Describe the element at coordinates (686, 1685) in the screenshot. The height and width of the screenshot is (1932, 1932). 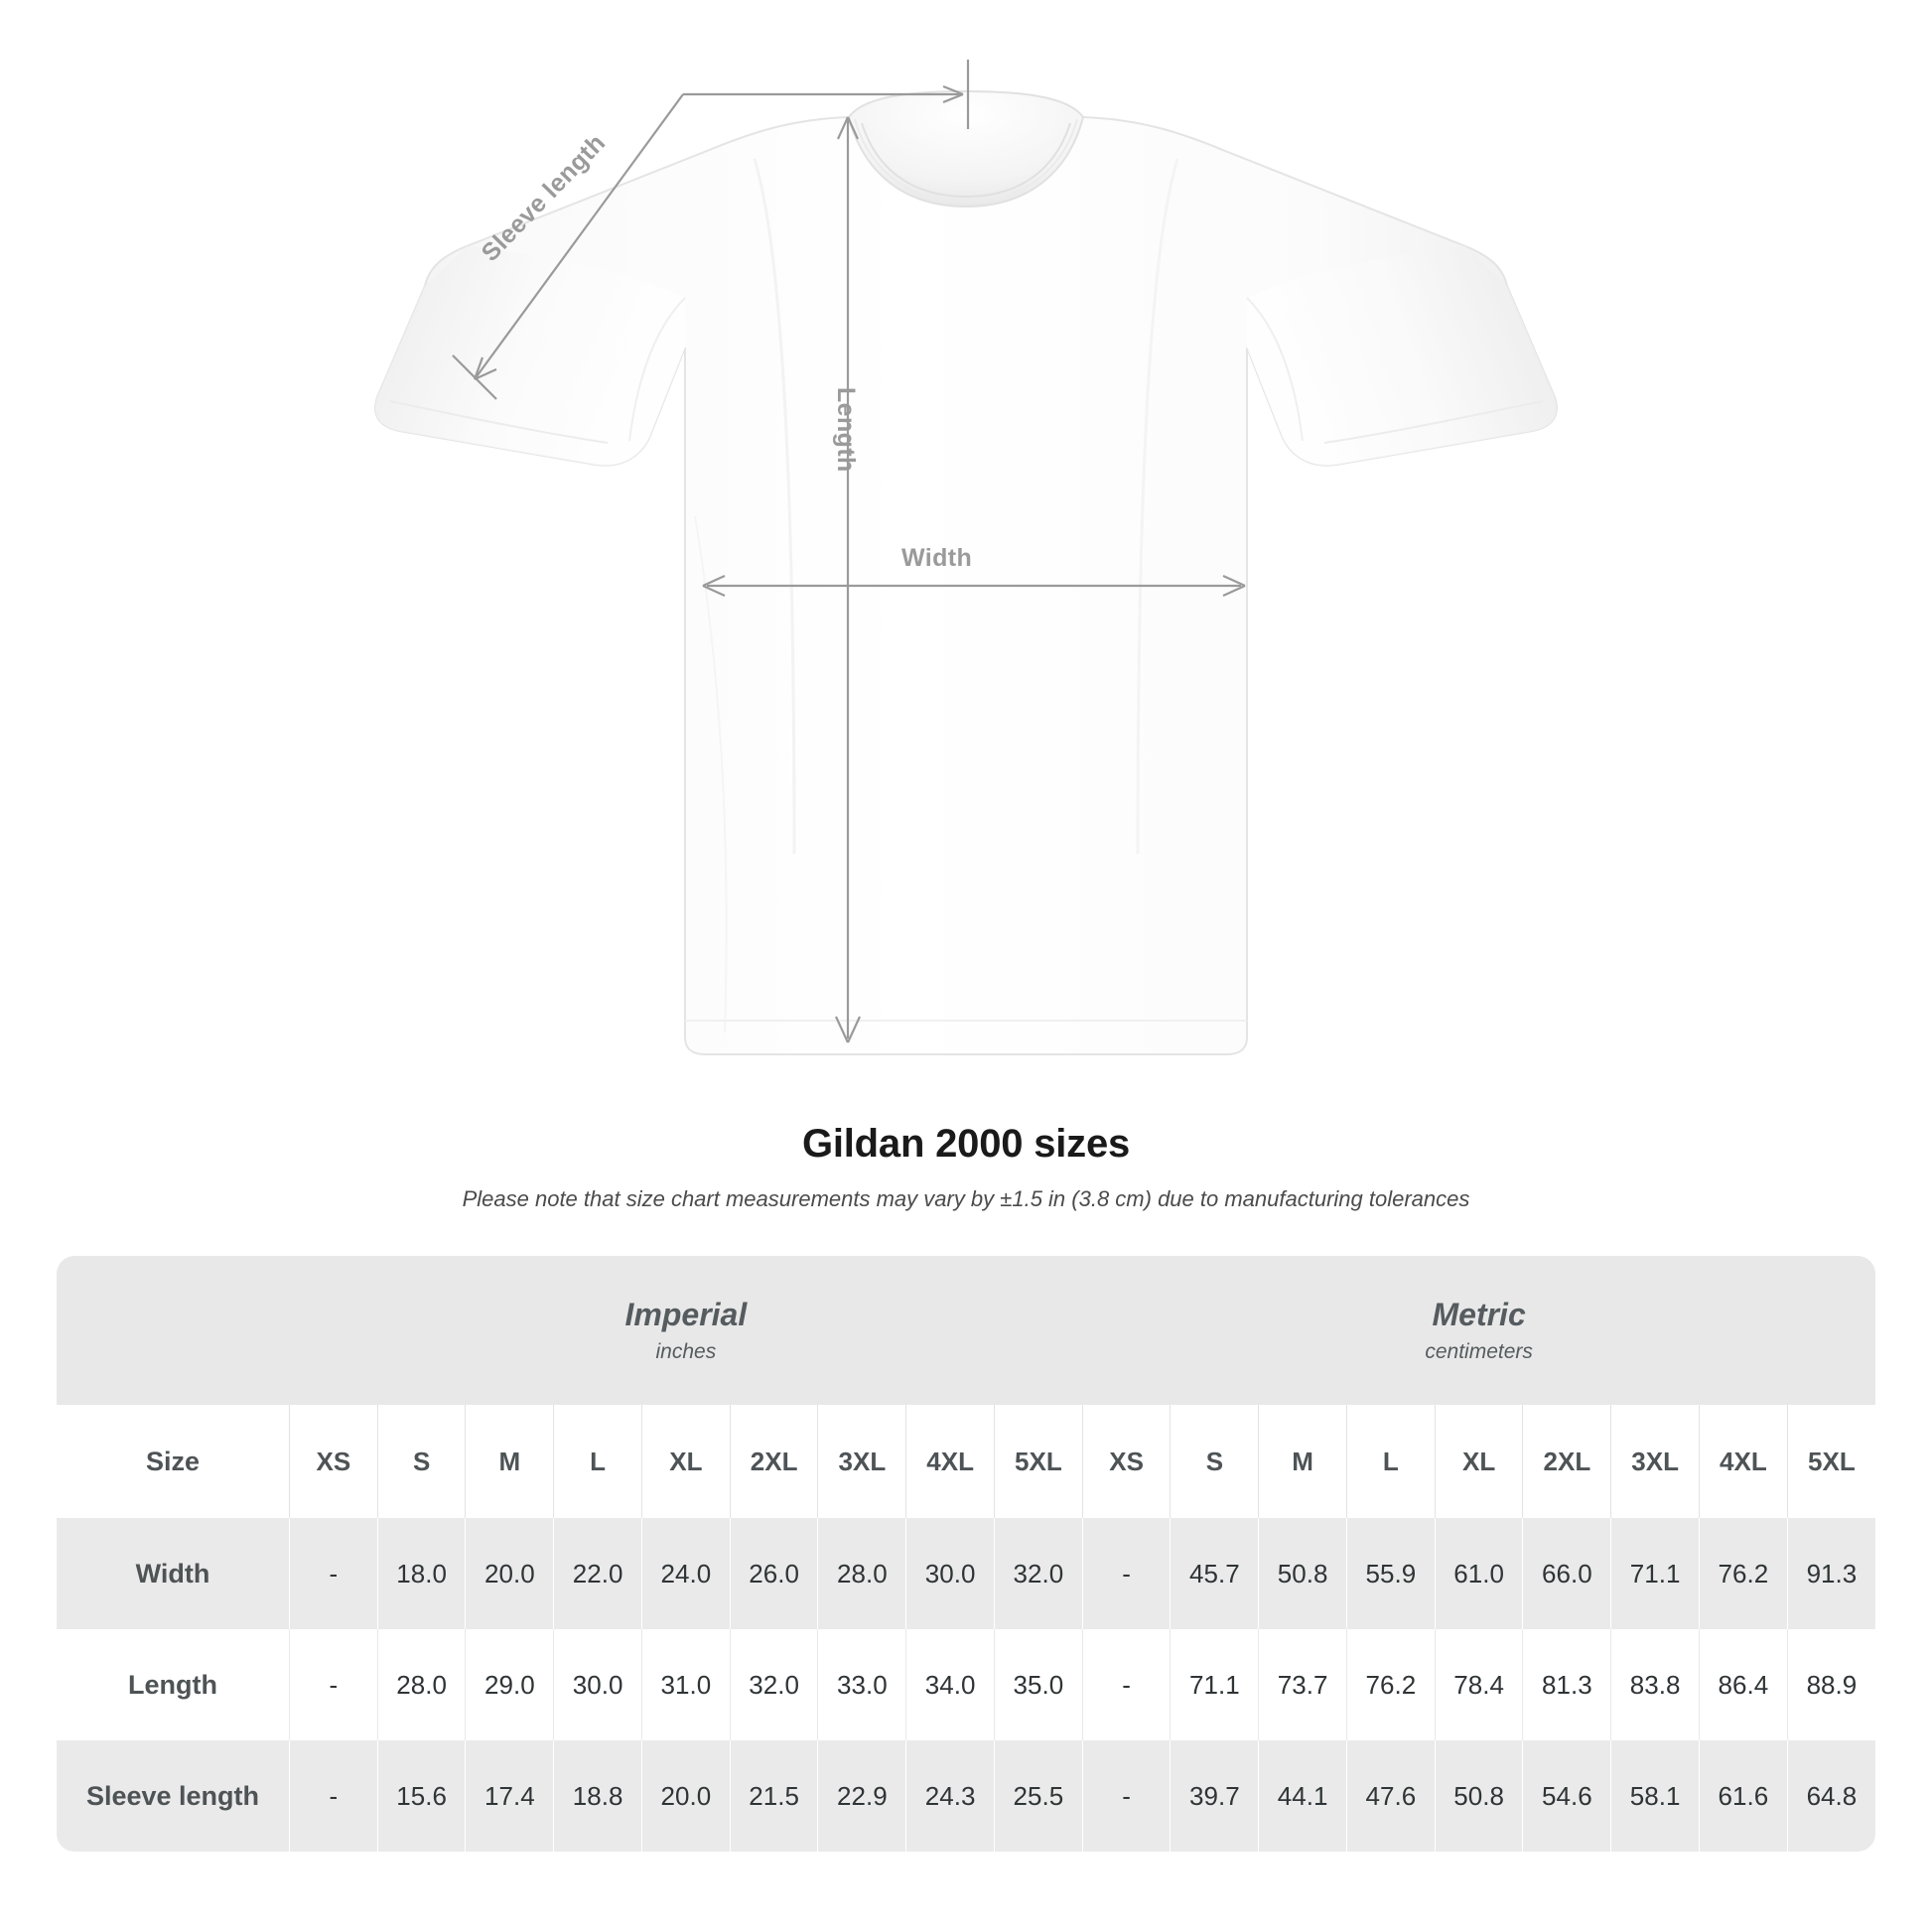
I see `measurement-cell-imperial-xl: 31.0` at that location.